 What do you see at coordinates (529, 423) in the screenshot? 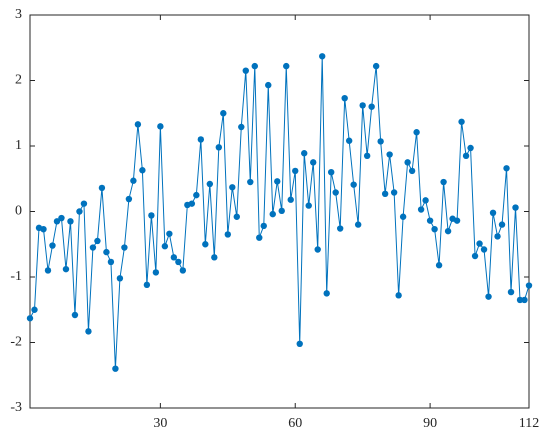
I see `x-tick-label: 112` at bounding box center [529, 423].